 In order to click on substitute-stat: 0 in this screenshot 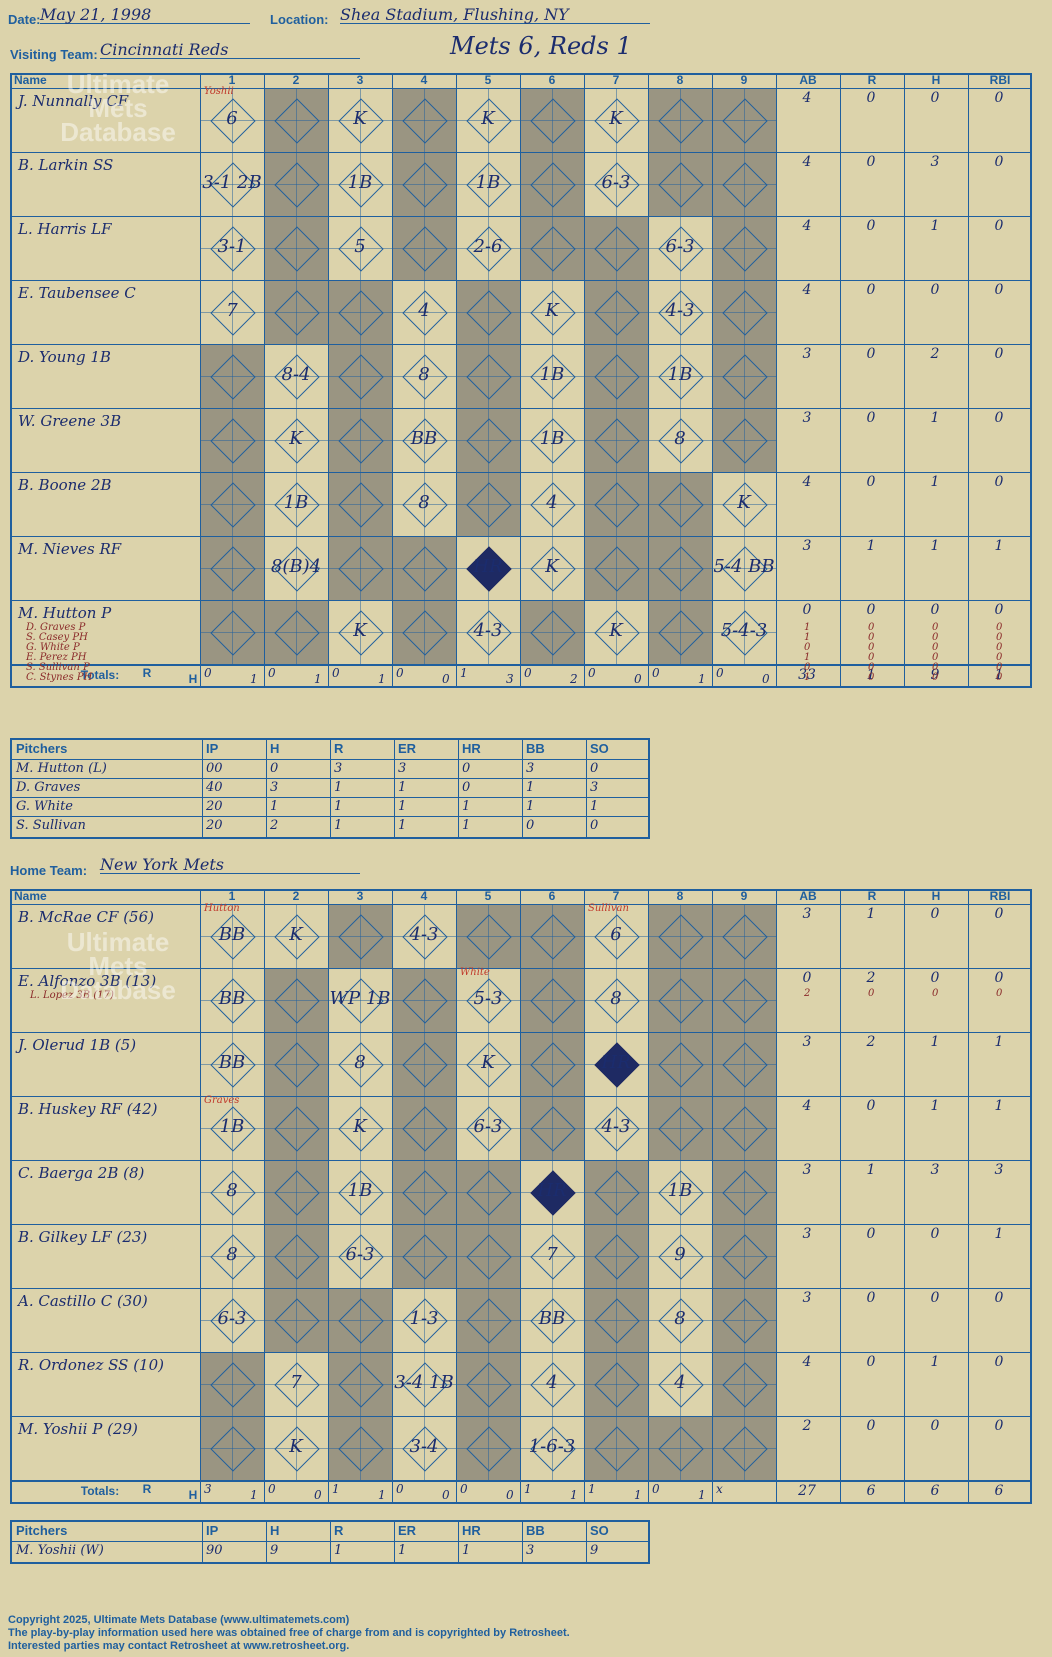, I will do `click(935, 667)`.